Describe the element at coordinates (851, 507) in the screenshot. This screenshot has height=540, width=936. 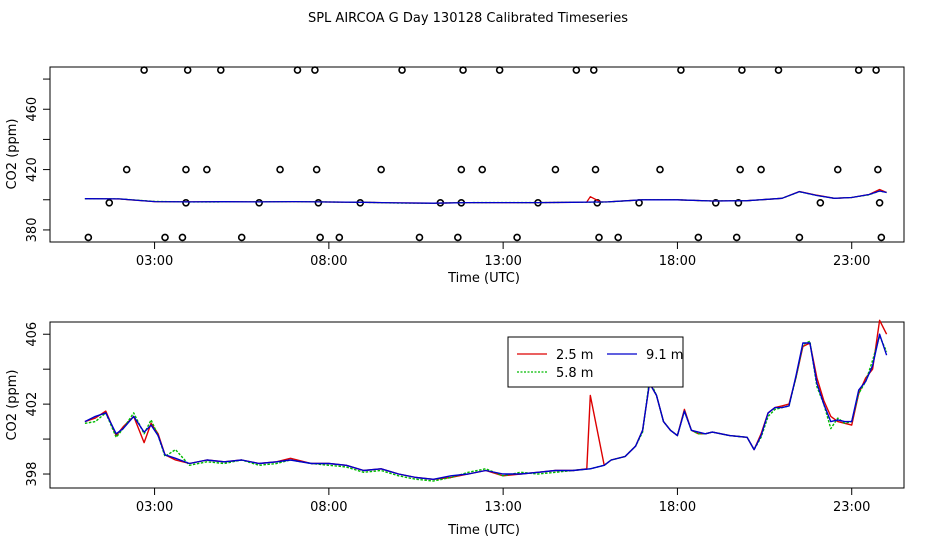
I see `bottom-x-tick-label: 23:00` at that location.